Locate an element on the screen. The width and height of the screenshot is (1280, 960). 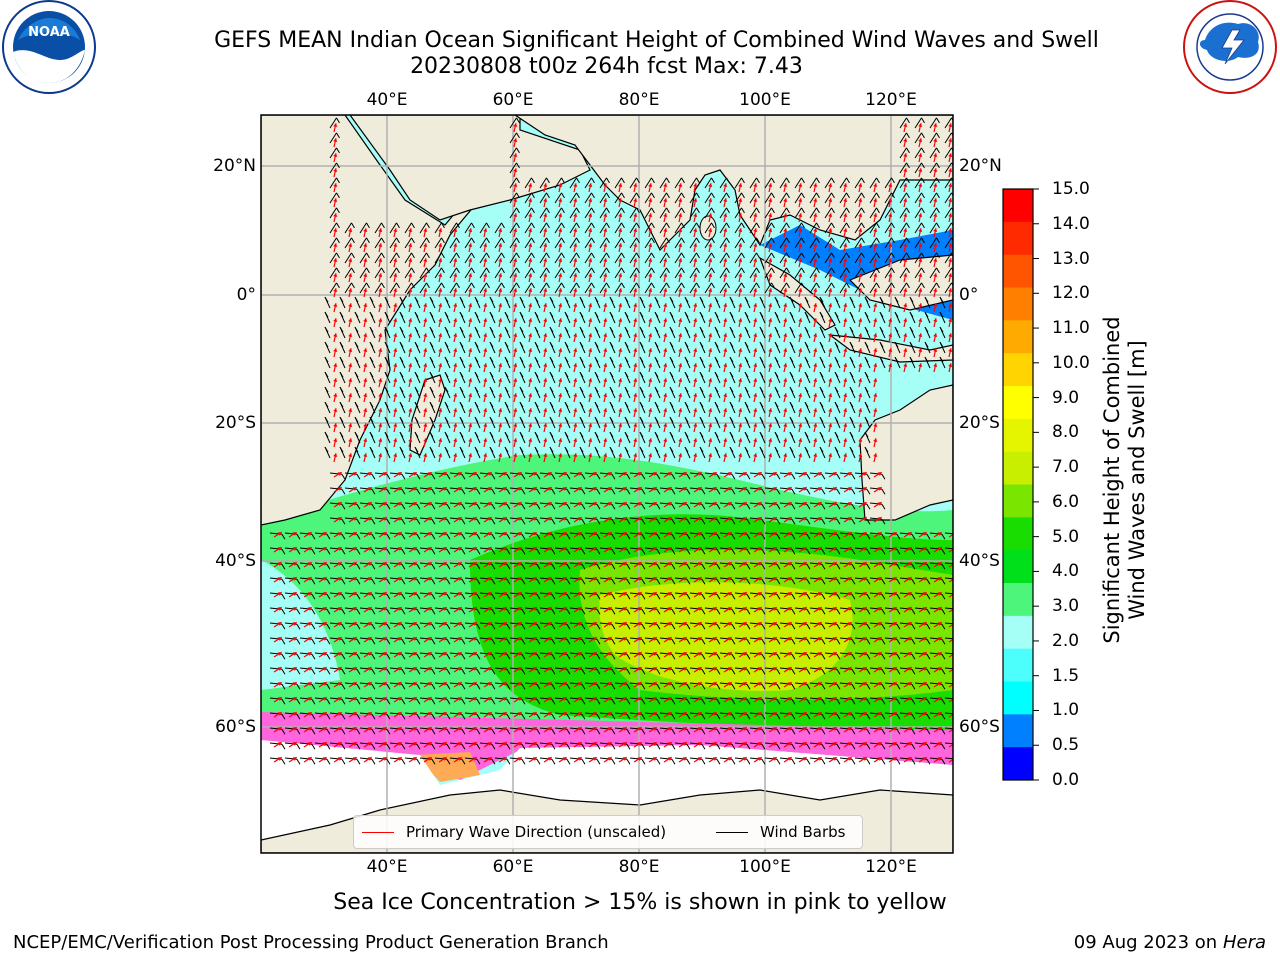
sumatra is located at coordinates (797, 293).